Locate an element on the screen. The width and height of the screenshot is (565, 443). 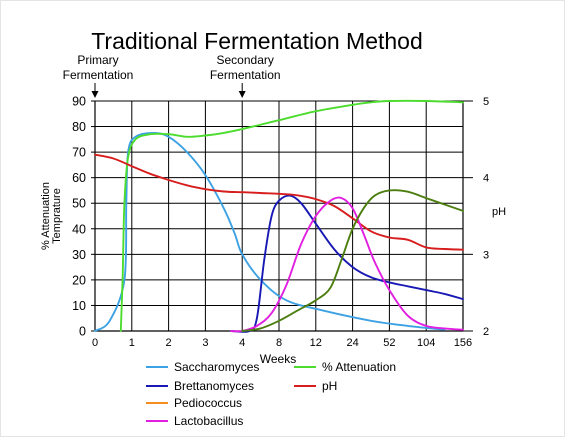
y-tick-label-left-0: 0 is located at coordinates (82, 332).